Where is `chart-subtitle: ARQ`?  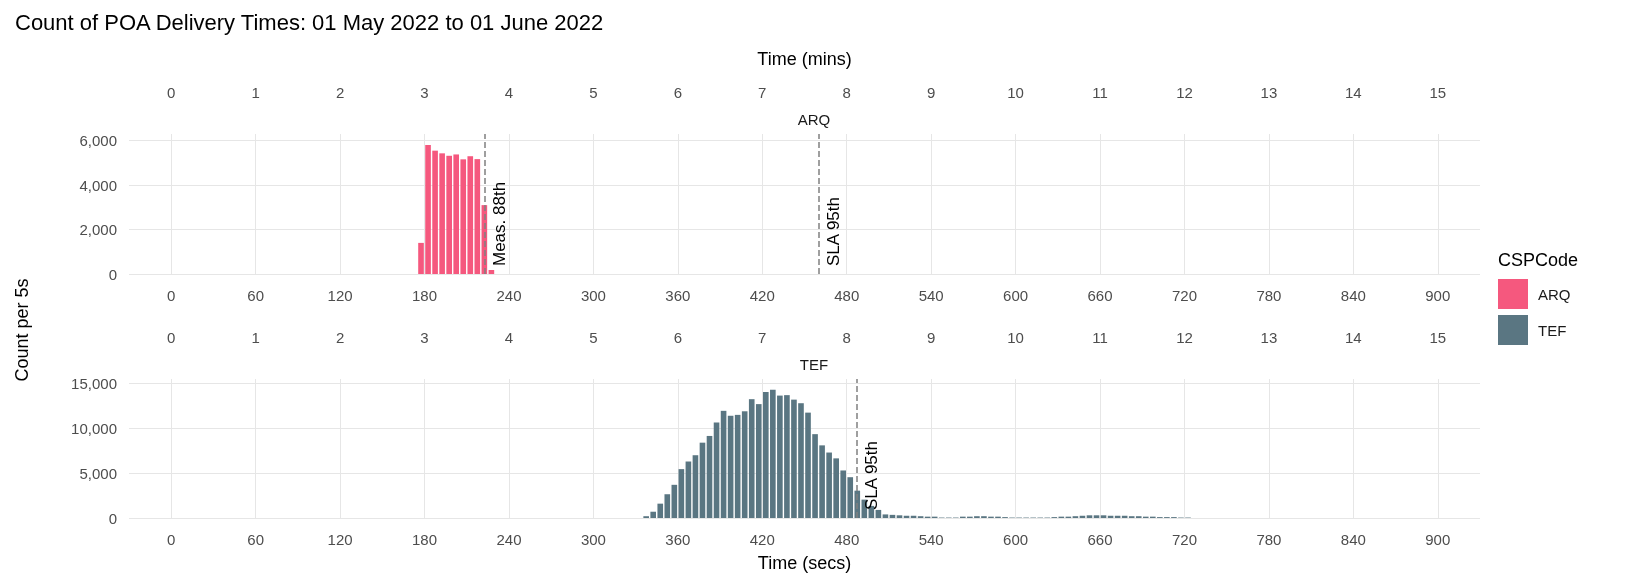 chart-subtitle: ARQ is located at coordinates (814, 119).